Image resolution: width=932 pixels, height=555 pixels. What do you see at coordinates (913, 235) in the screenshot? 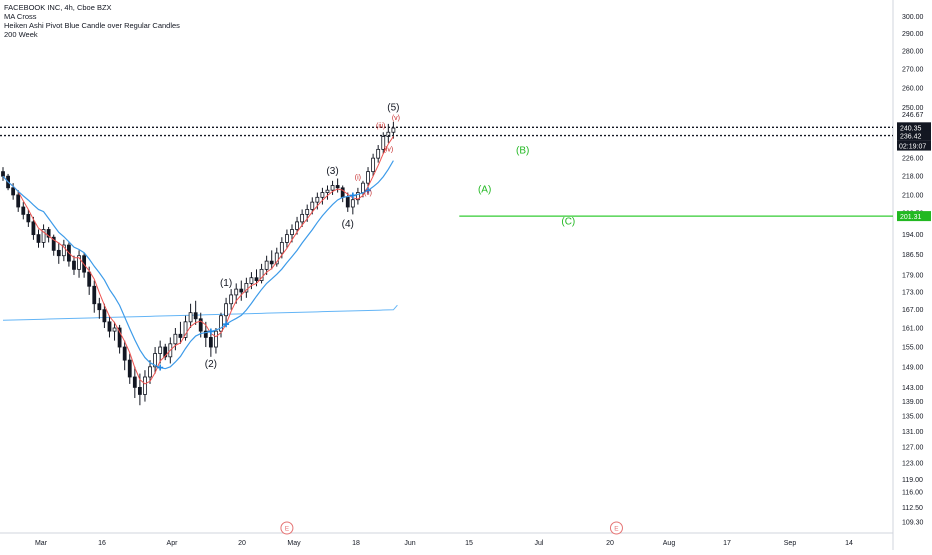
I see `y-tick-label: 194.00` at bounding box center [913, 235].